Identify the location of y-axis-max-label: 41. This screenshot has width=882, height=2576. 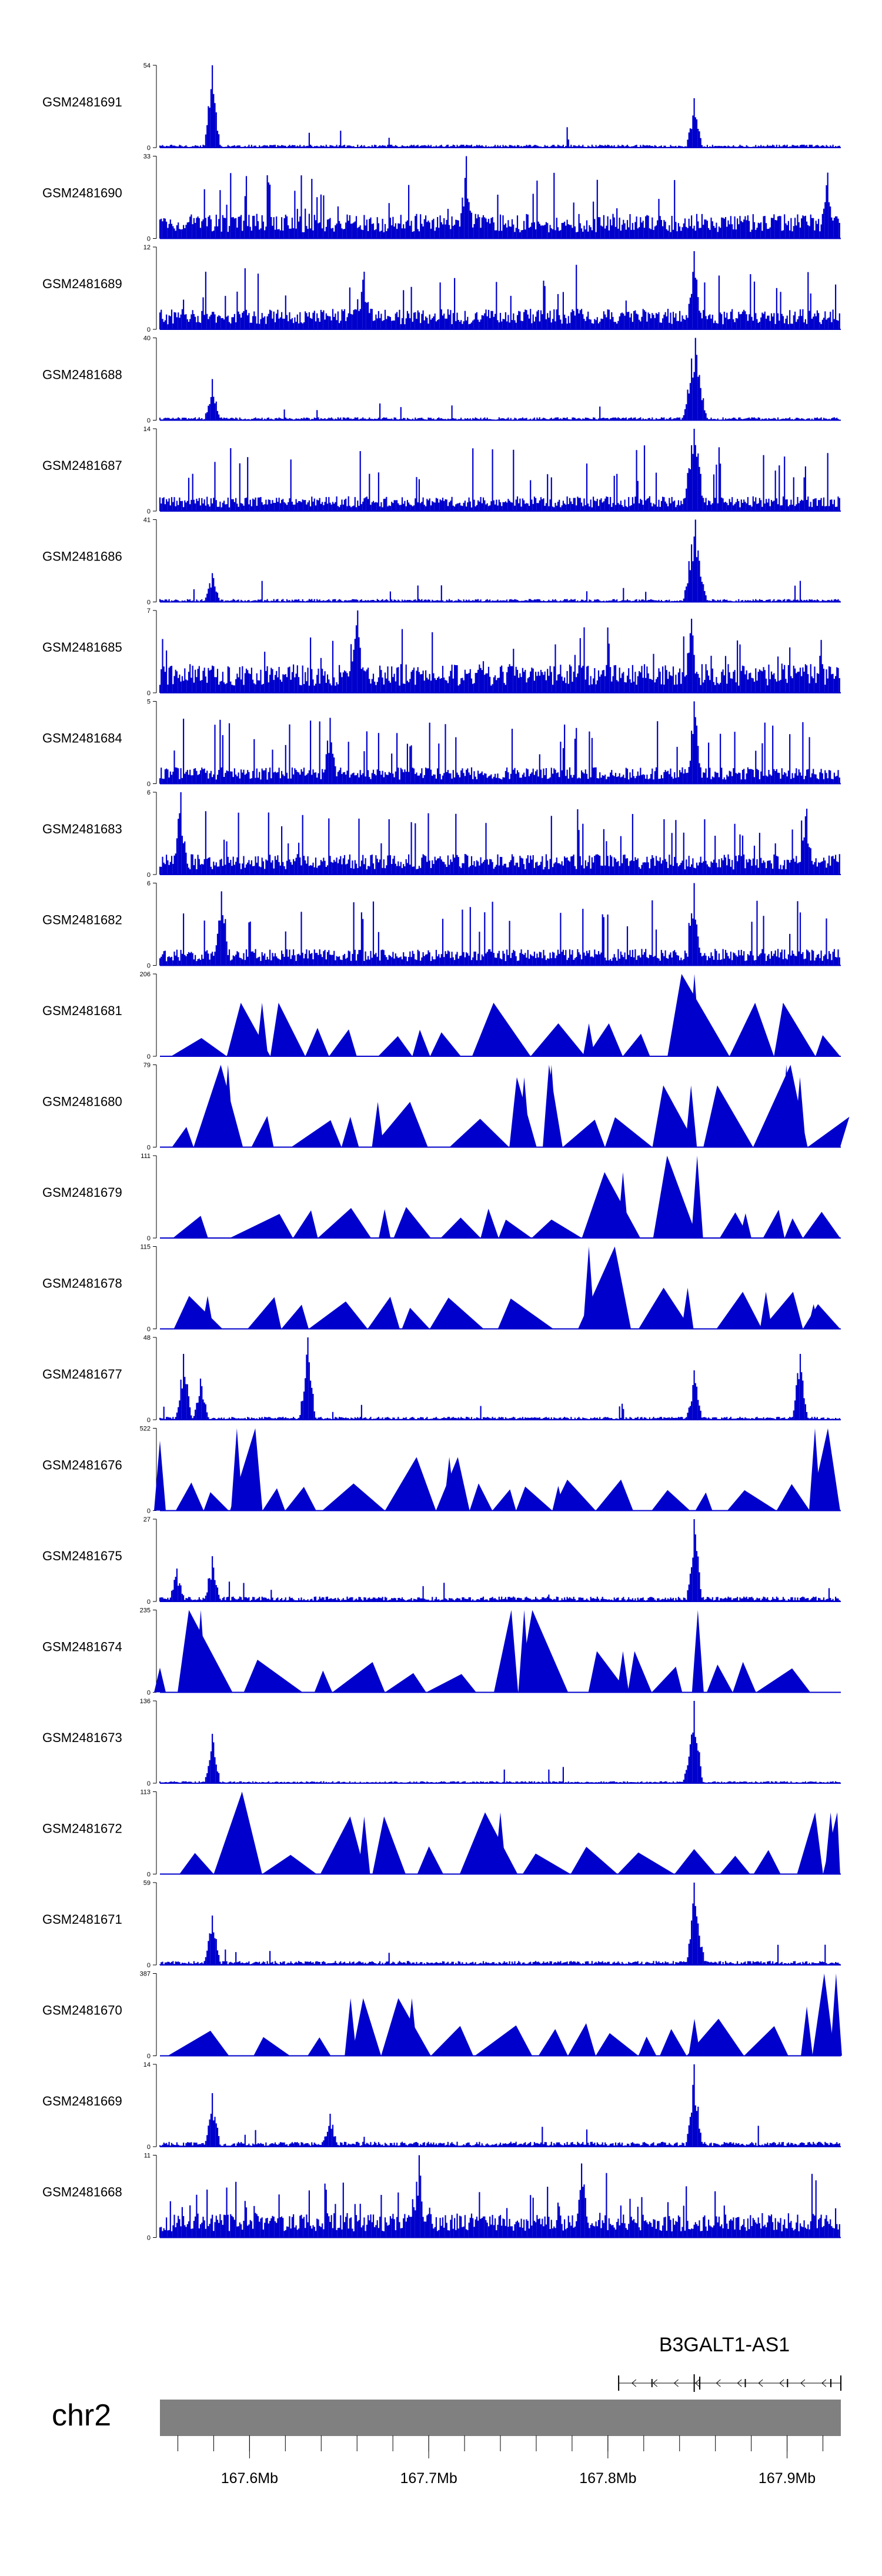
(147, 520).